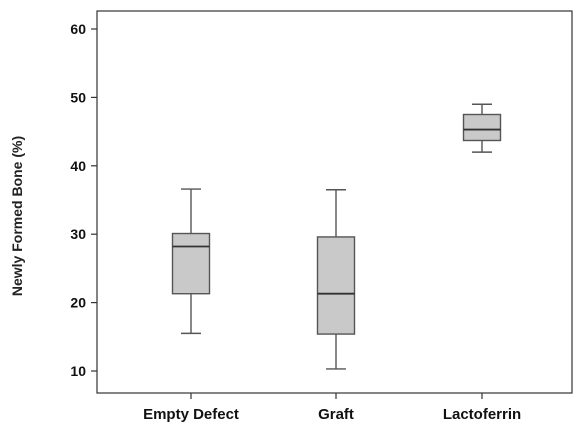 Image resolution: width=573 pixels, height=427 pixels. Describe the element at coordinates (191, 414) in the screenshot. I see `x-category-label: Empty Defect` at that location.